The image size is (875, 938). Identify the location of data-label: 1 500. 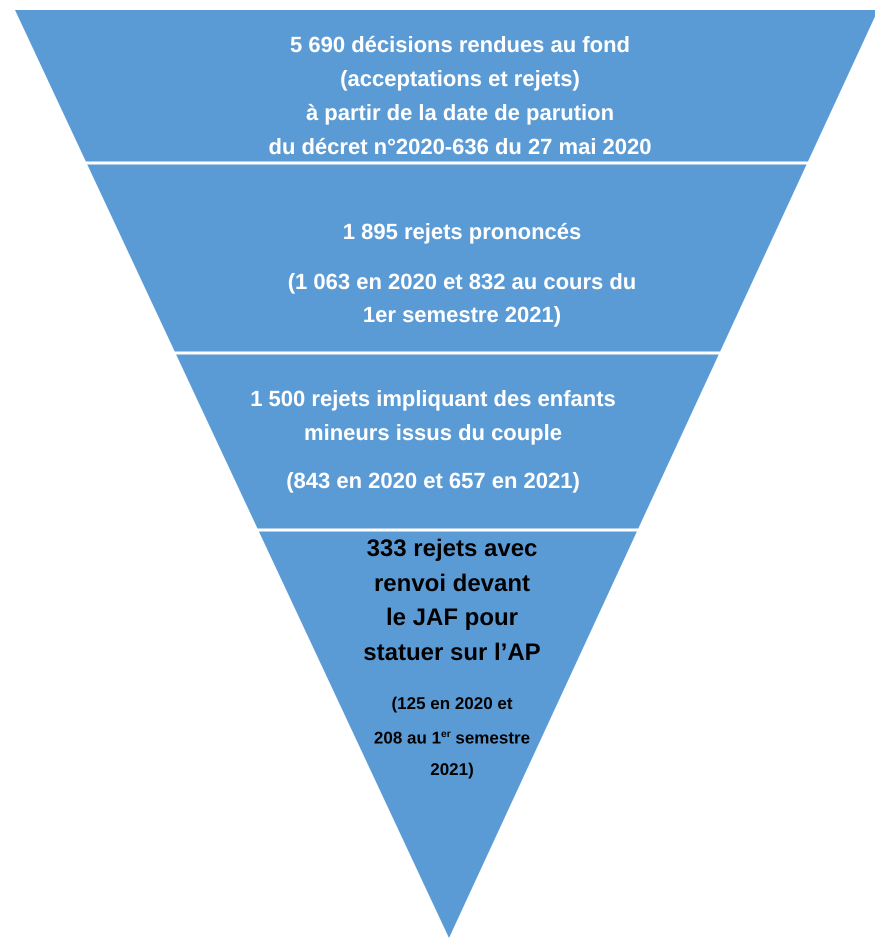
(278, 398).